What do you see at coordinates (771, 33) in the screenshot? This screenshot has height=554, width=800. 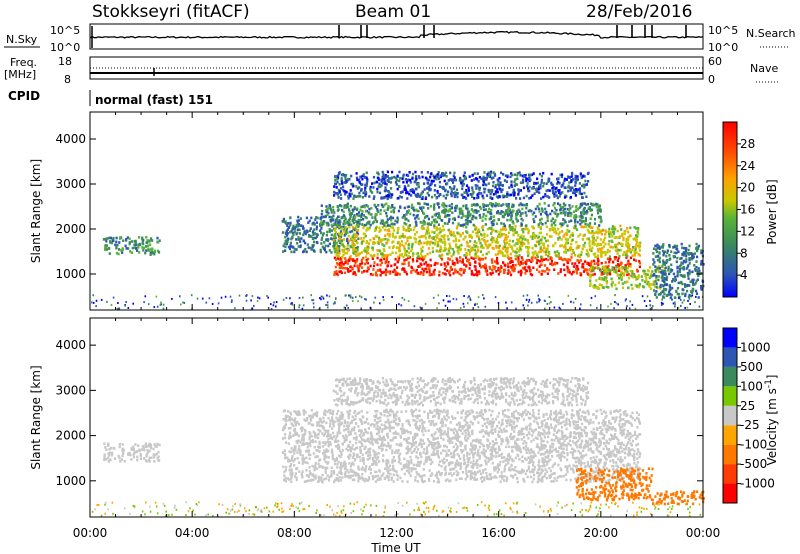 I see `nsearch-label: N.Search` at bounding box center [771, 33].